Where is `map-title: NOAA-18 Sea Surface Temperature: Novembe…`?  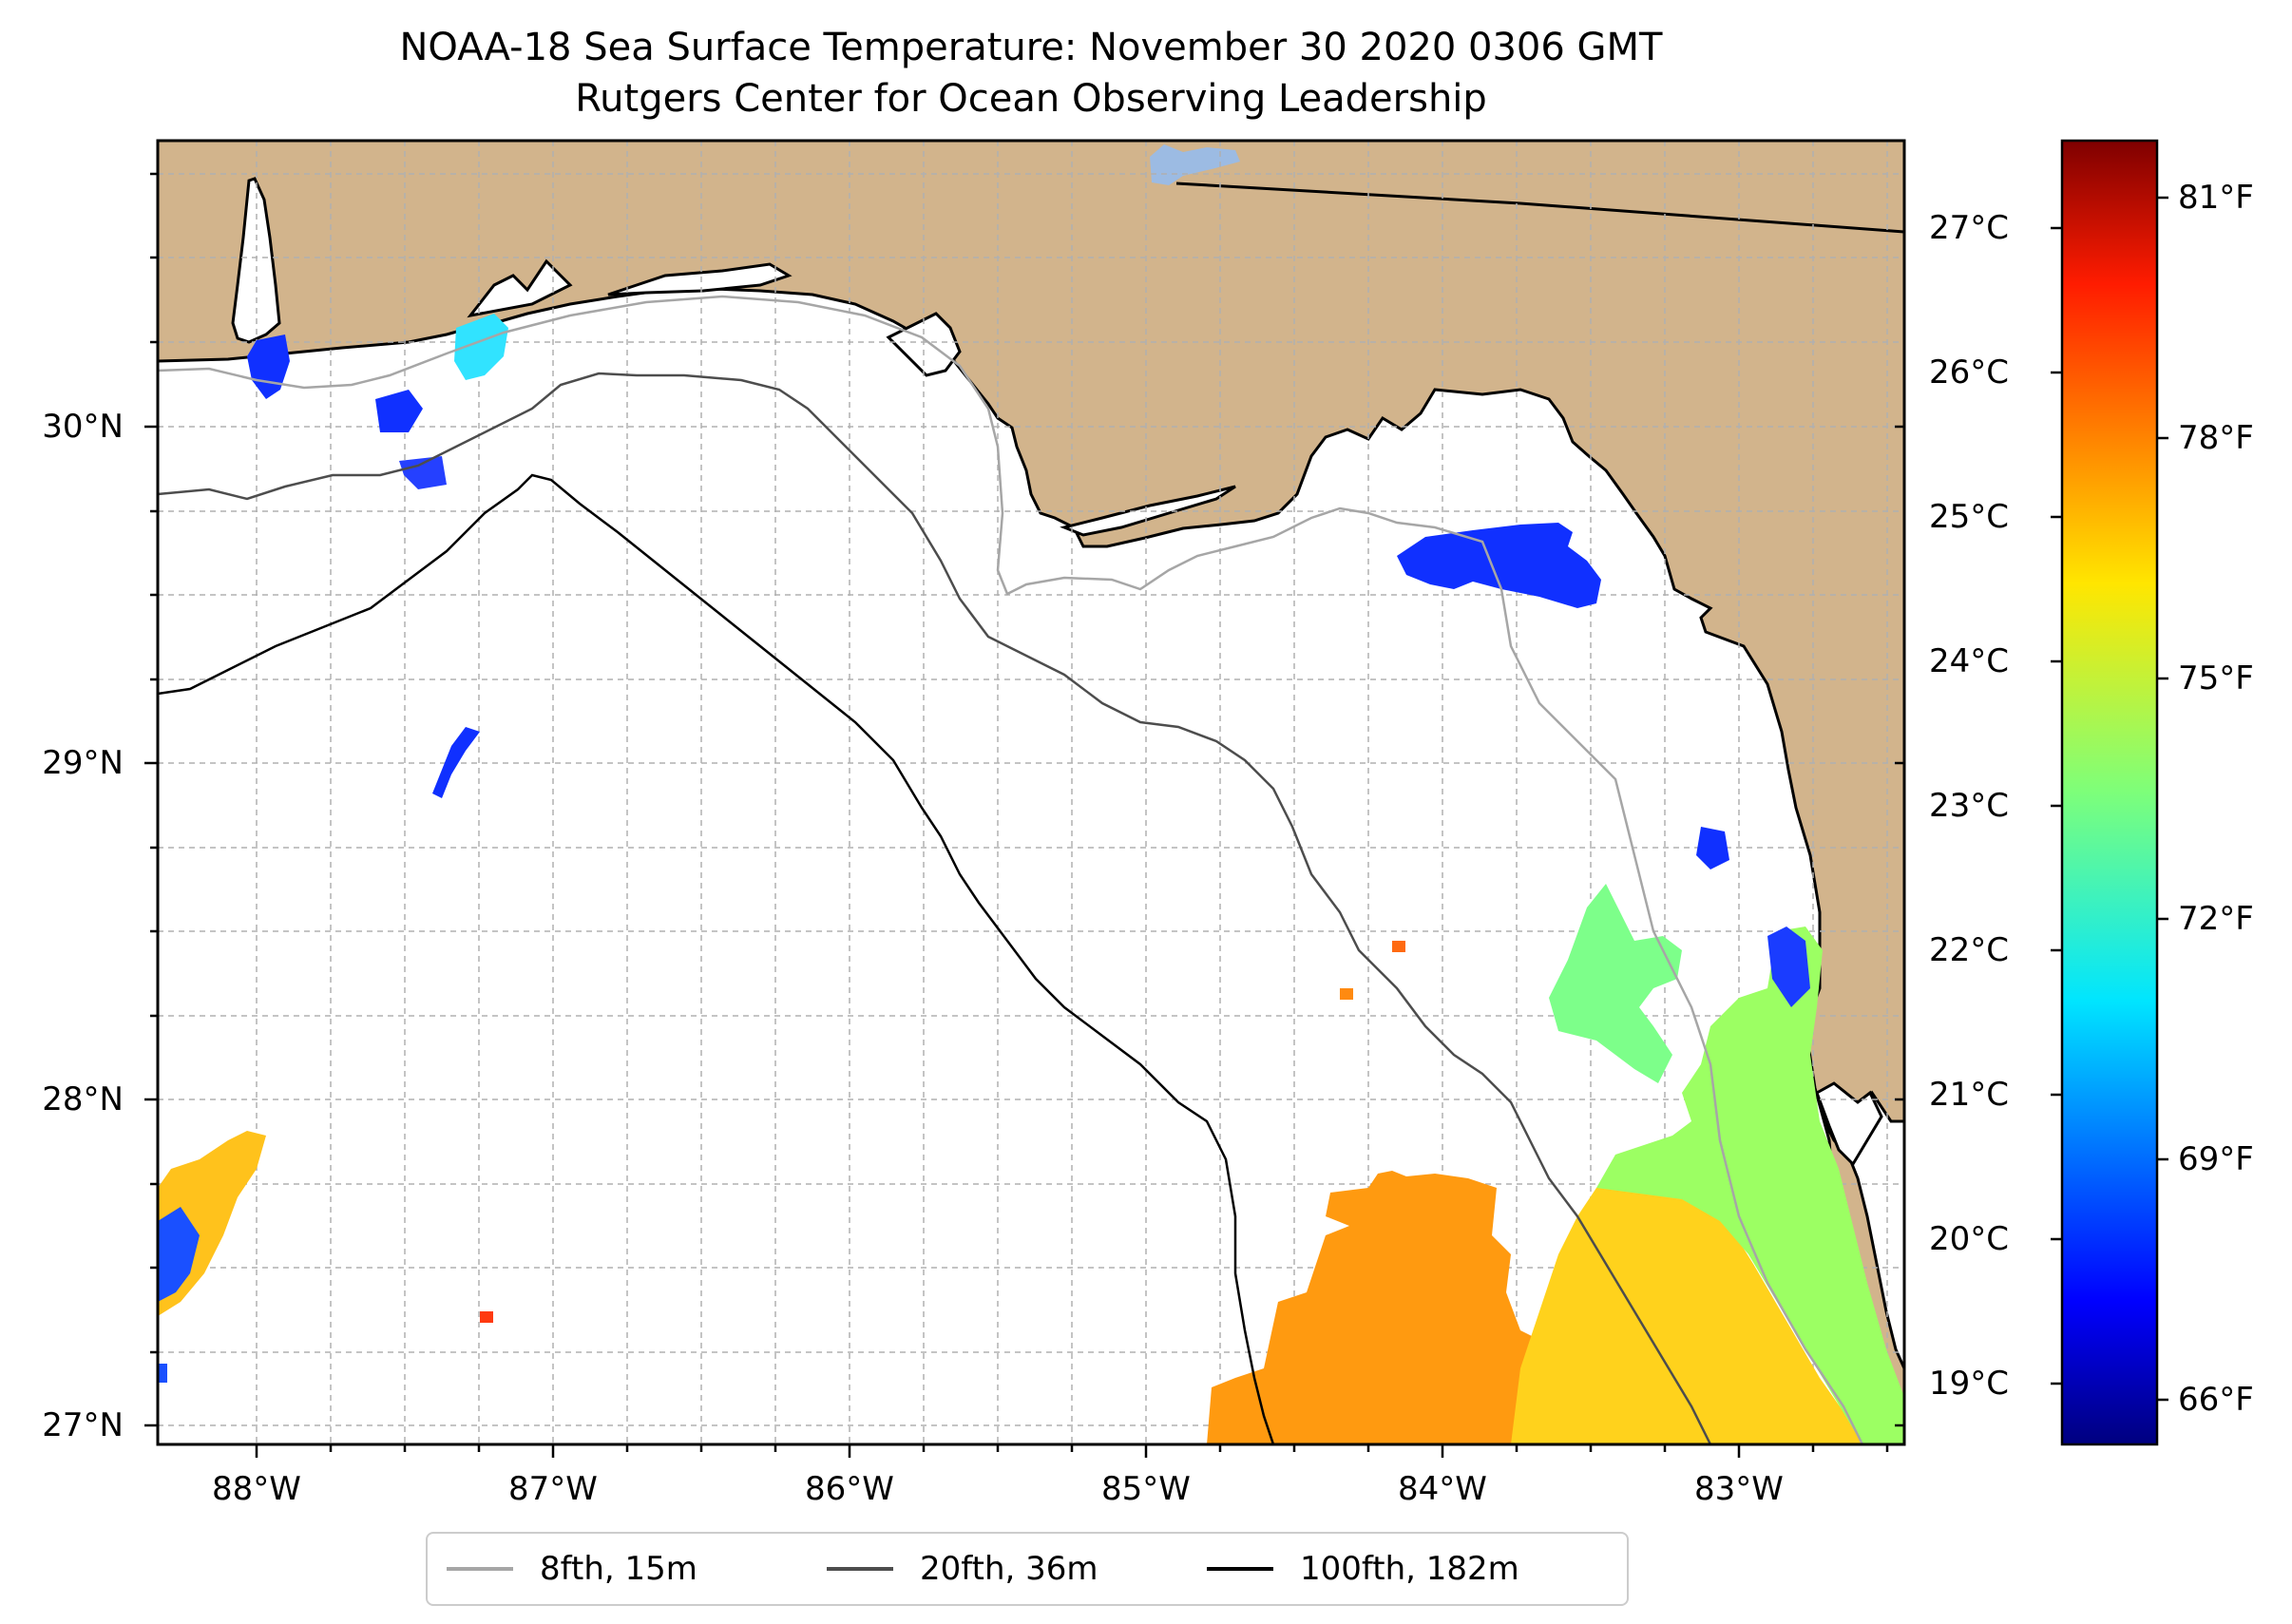 map-title: NOAA-18 Sea Surface Temperature: Novembe… is located at coordinates (1031, 47).